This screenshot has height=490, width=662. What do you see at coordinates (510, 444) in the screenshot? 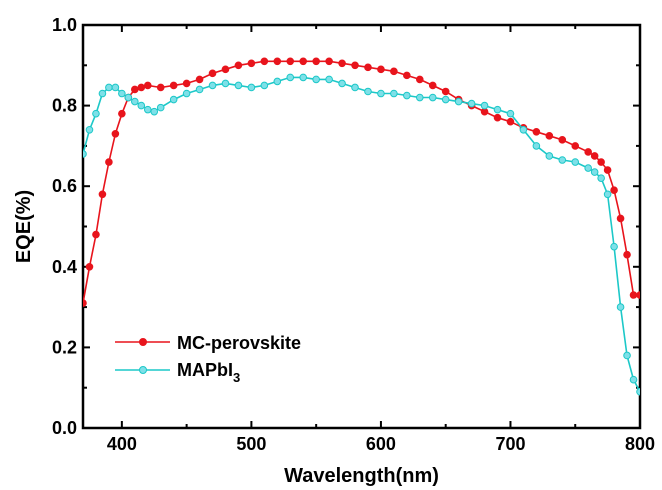
I see `x-tick-label: 700` at bounding box center [510, 444].